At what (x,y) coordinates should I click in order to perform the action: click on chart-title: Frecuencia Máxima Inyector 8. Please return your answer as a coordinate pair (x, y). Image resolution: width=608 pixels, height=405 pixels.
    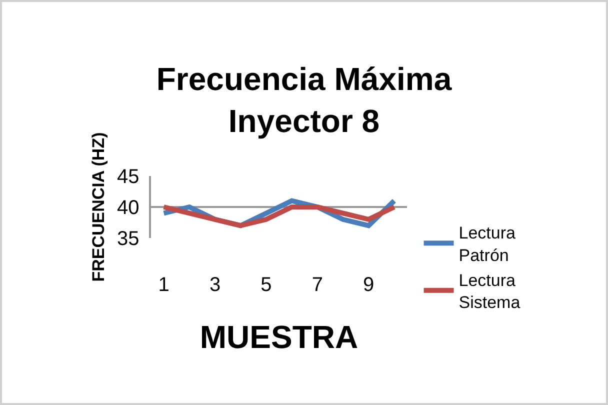
    Looking at the image, I should click on (304, 100).